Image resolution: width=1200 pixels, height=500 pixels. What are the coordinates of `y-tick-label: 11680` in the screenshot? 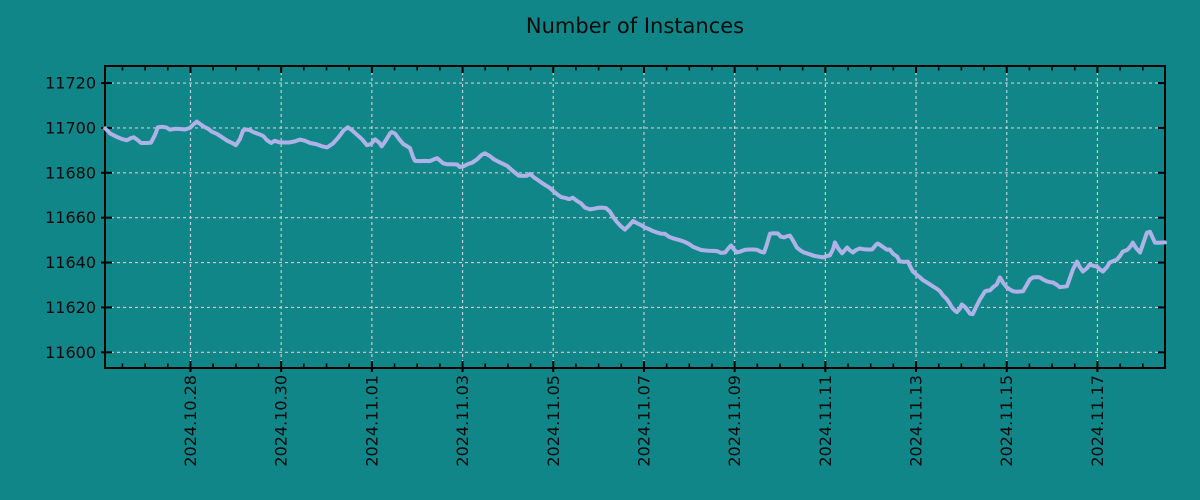 It's located at (70, 172).